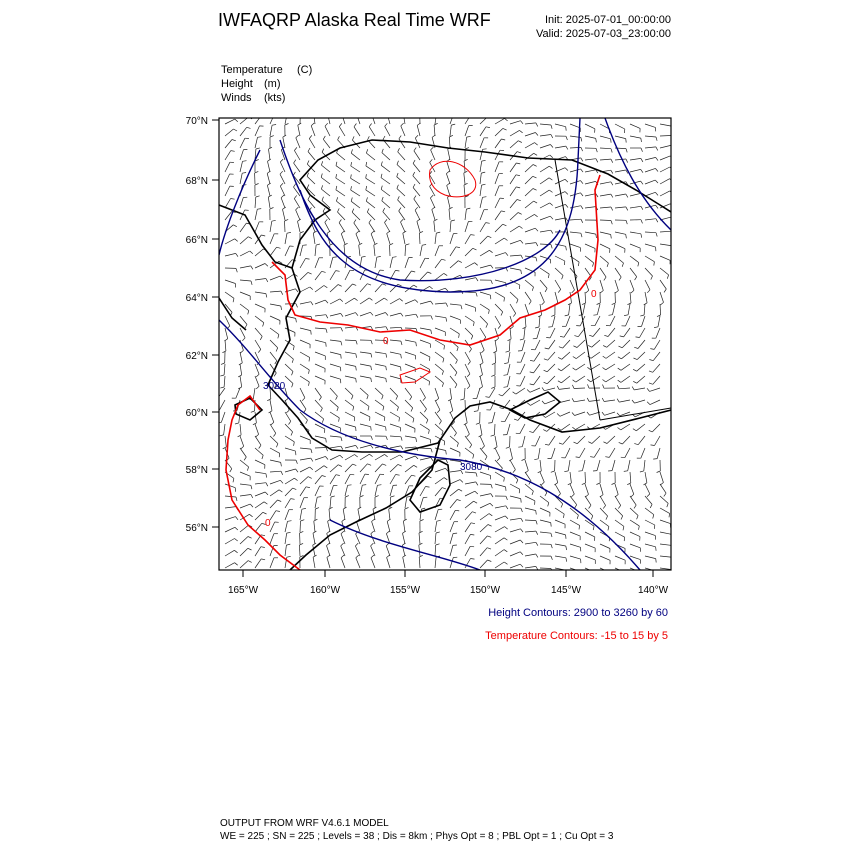  What do you see at coordinates (197, 181) in the screenshot?
I see `latitude-label: 68°N` at bounding box center [197, 181].